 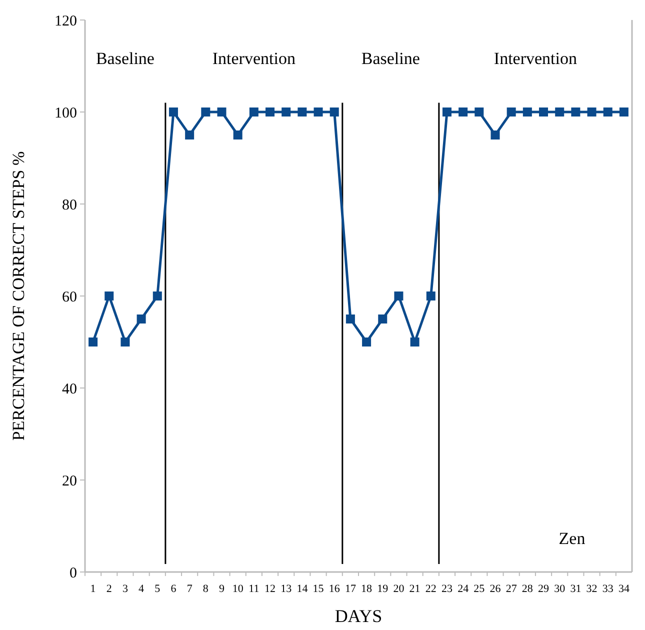 I want to click on x-tick-label: 8, so click(x=205, y=589).